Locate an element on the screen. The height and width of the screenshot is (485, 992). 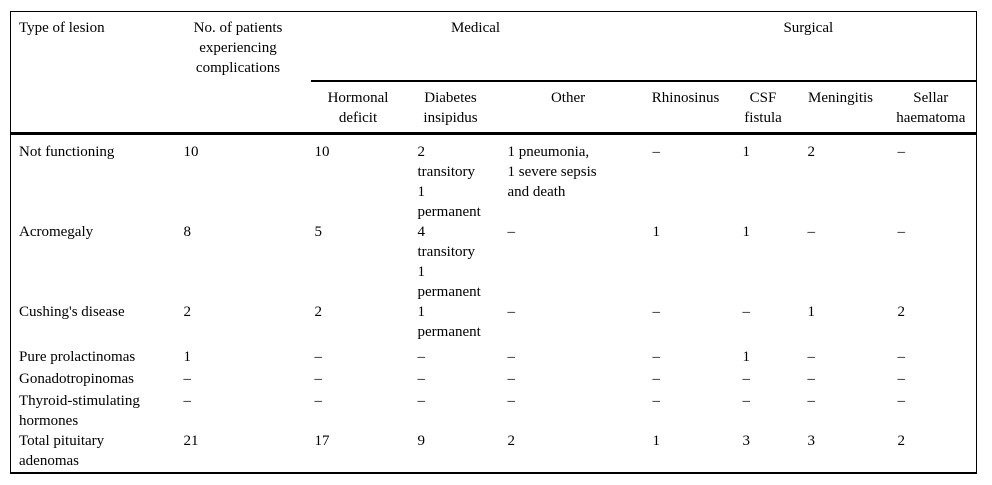
cell-hormonal-deficit: 2 is located at coordinates (318, 312).